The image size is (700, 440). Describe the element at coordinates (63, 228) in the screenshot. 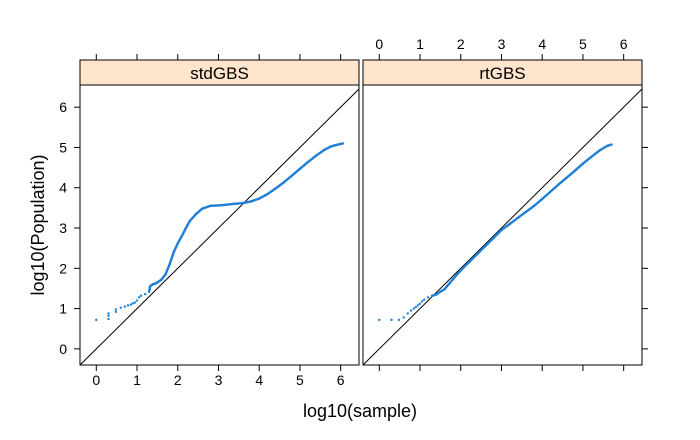

I see `y-tick-label: 3` at that location.